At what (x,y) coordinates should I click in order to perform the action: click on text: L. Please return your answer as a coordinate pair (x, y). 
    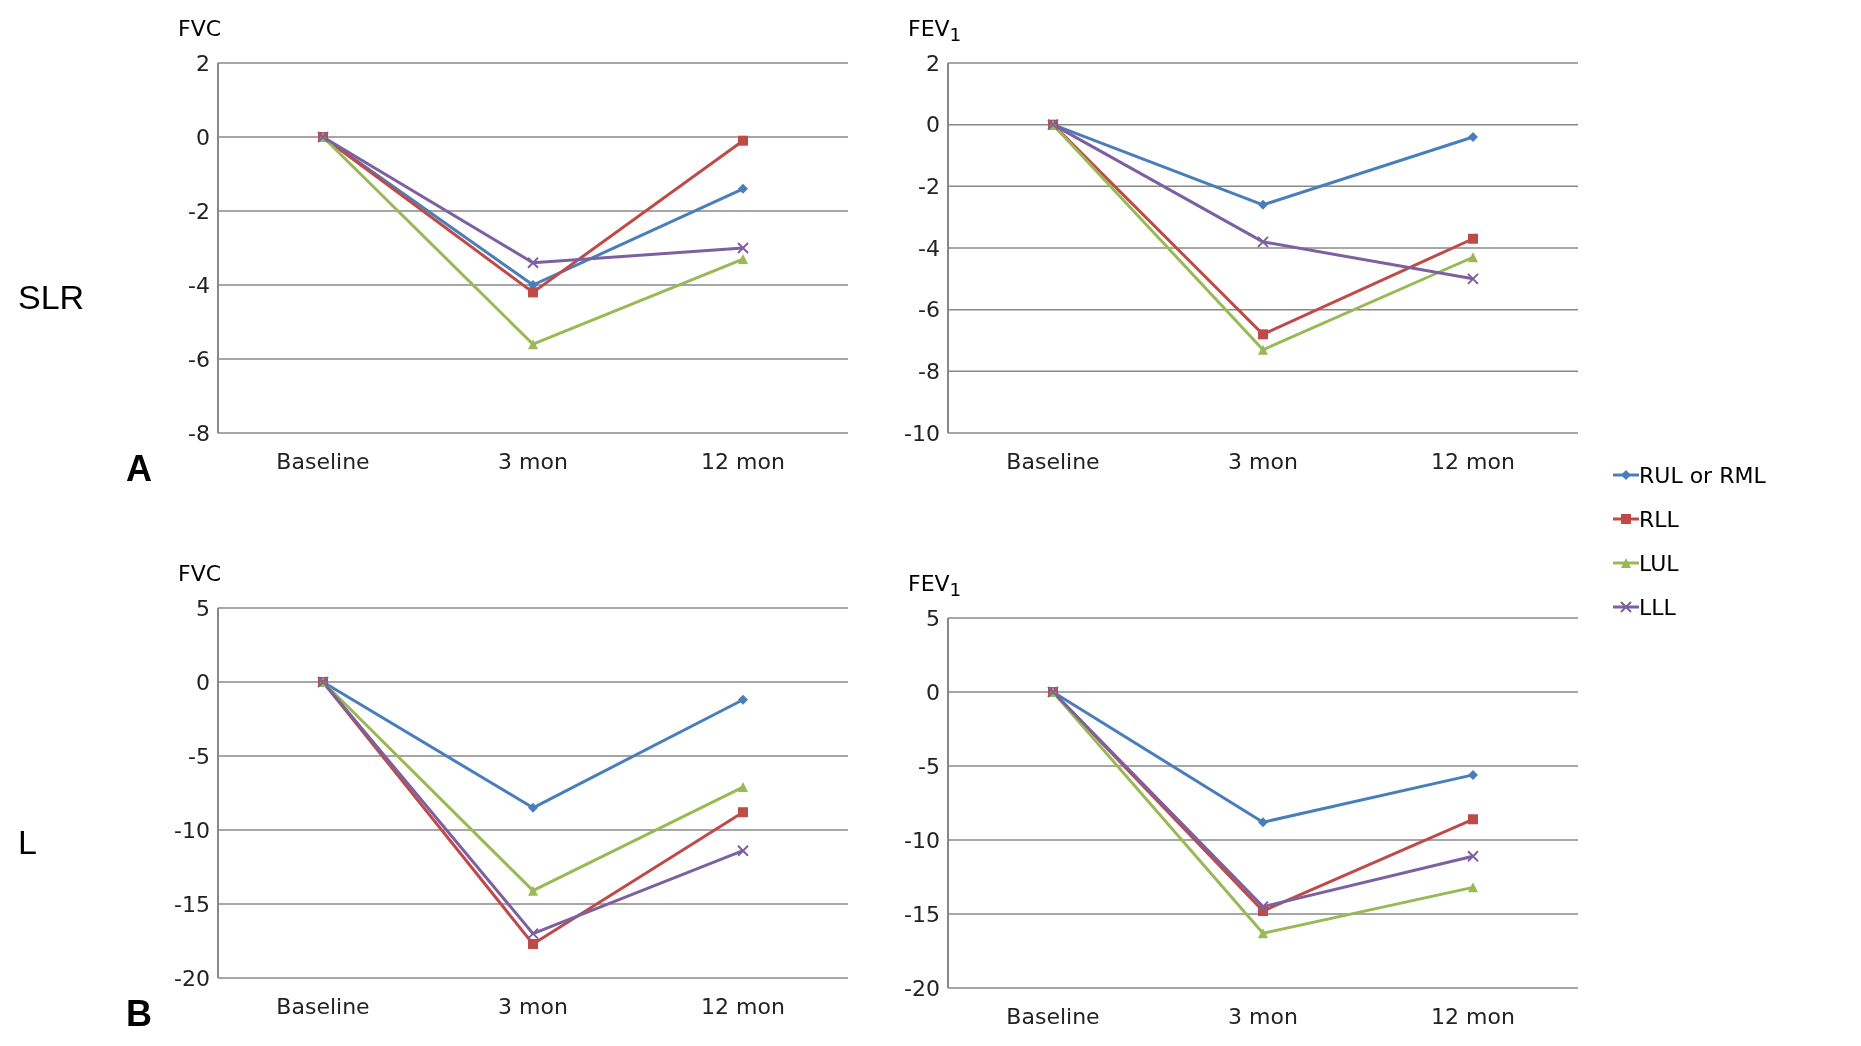
    Looking at the image, I should click on (27, 842).